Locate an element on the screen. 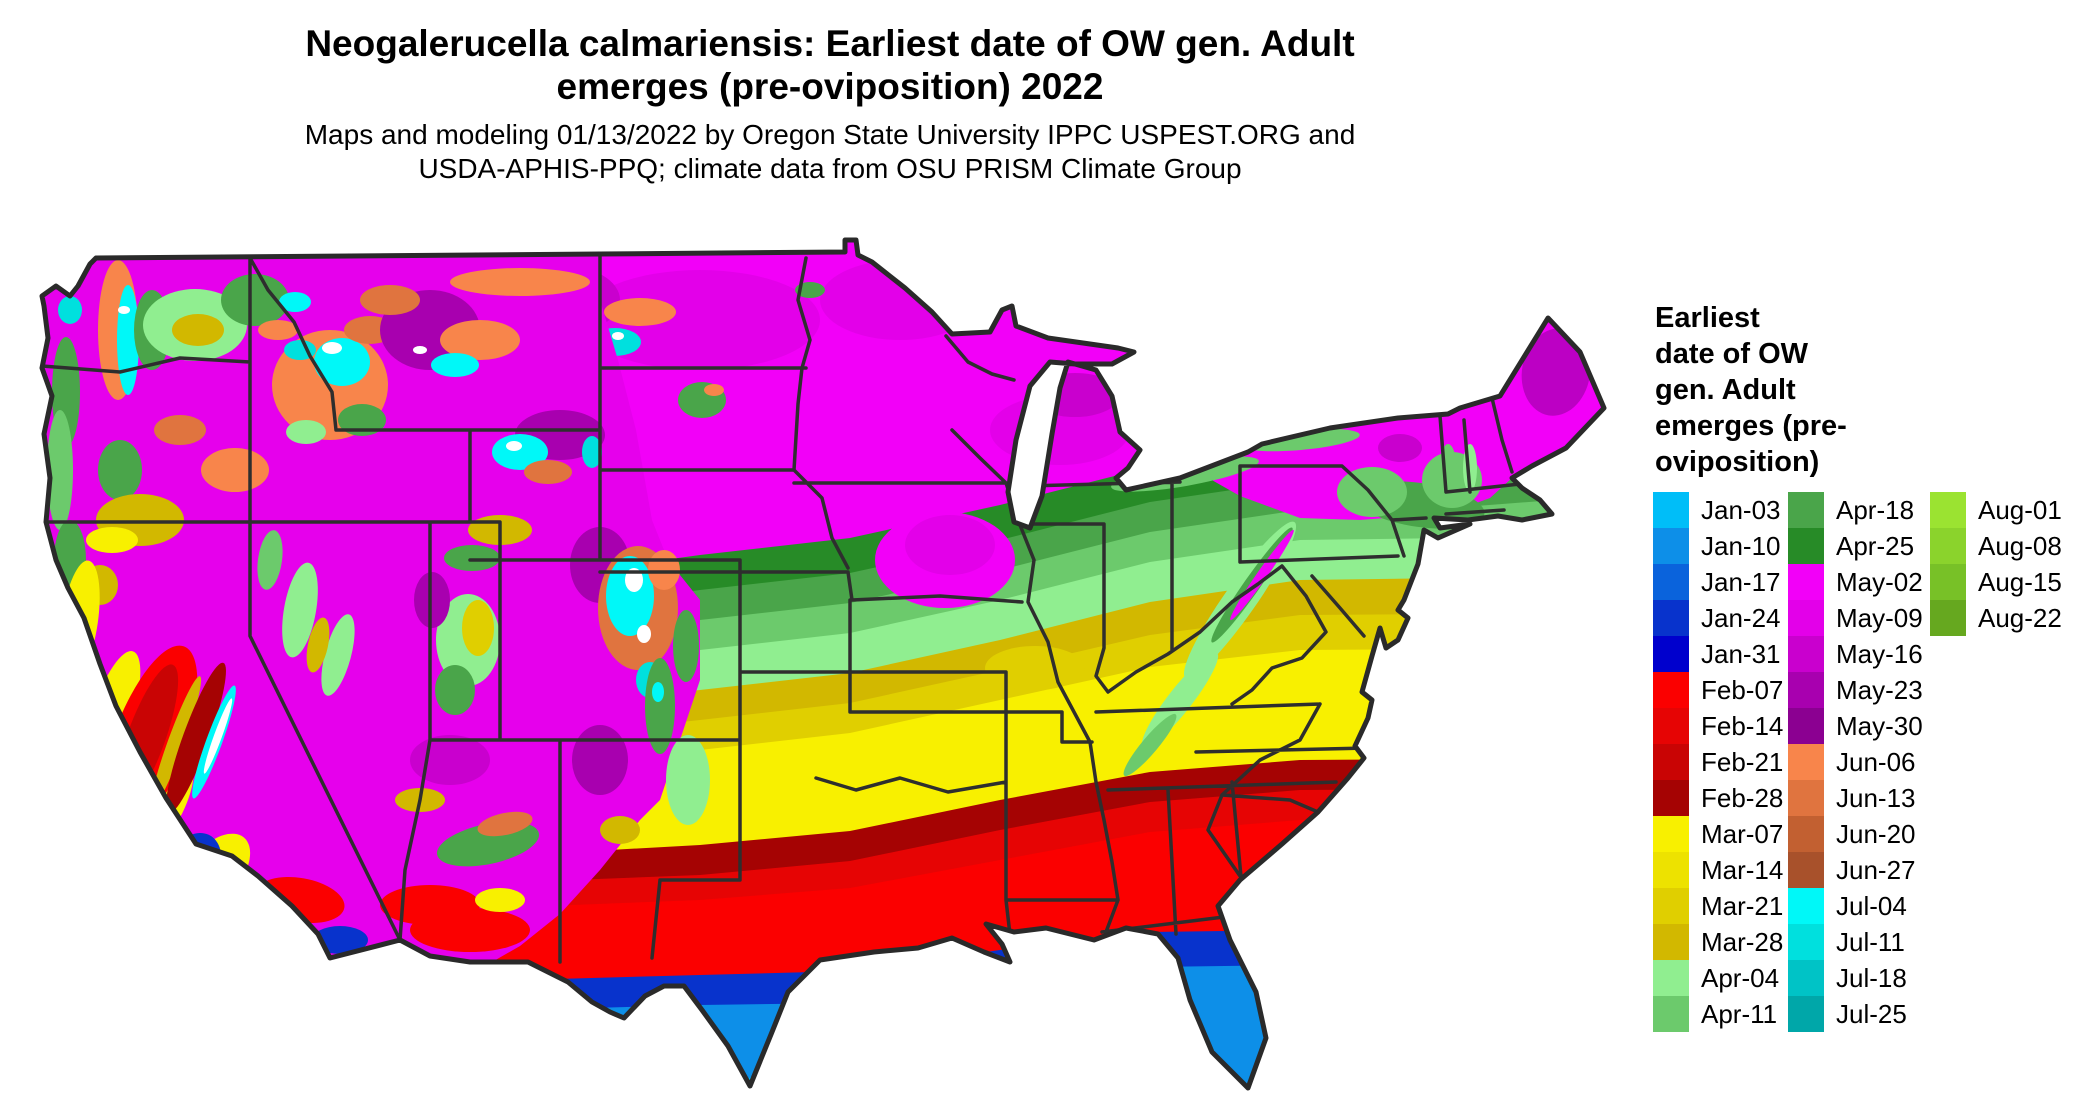 The image size is (2100, 1116). legend-entry-label: Jul-18 is located at coordinates (1871, 977).